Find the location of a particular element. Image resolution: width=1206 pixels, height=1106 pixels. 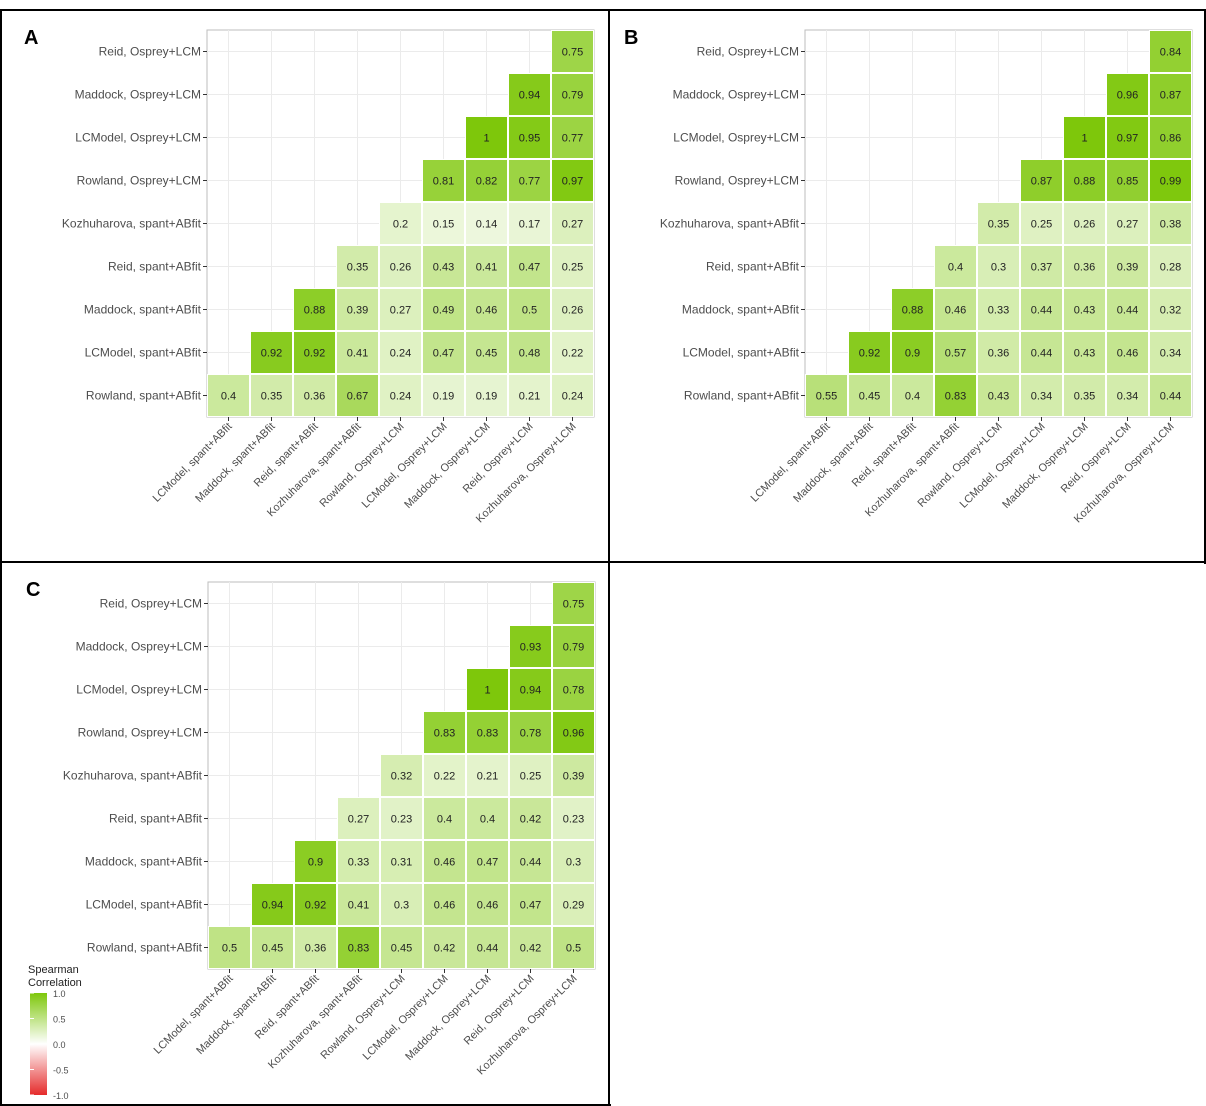

cell-value-label: 0.15 is located at coordinates (443, 225).